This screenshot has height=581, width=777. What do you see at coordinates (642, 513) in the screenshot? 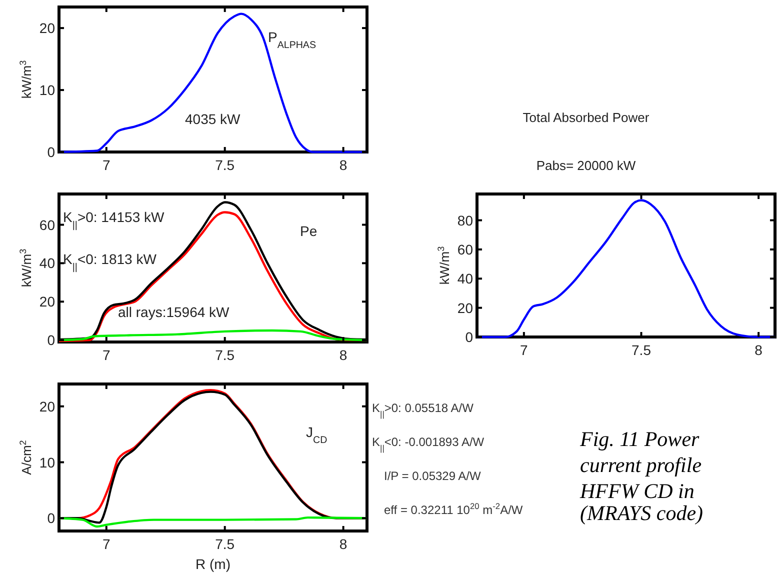
I see `text: (MRAYS code)` at bounding box center [642, 513].